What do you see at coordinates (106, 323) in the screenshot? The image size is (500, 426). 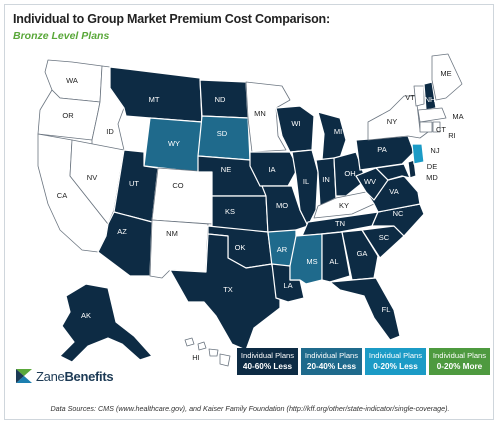 I see `state-ak` at bounding box center [106, 323].